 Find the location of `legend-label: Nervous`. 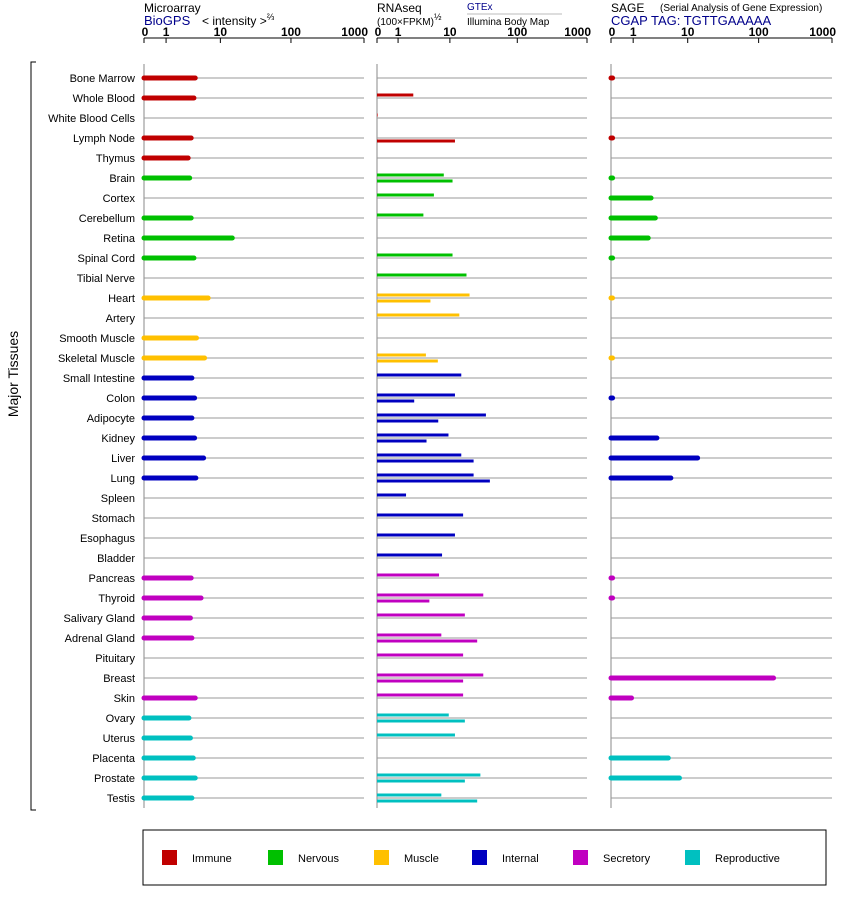

legend-label: Nervous is located at coordinates (318, 859).